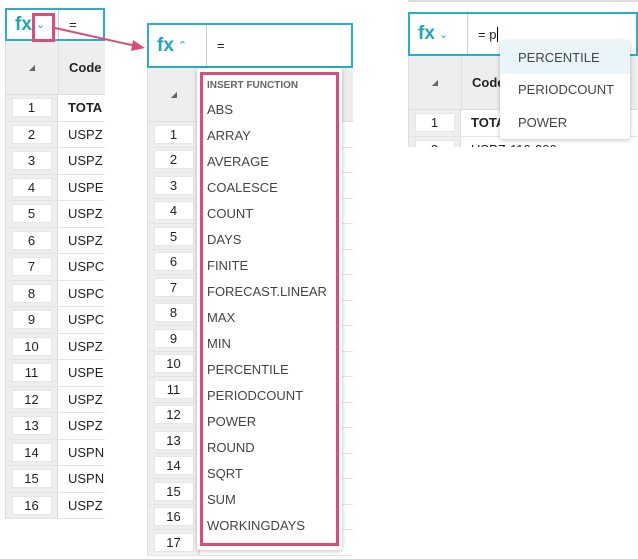  I want to click on table-row: 16 USPZ, so click(55, 505).